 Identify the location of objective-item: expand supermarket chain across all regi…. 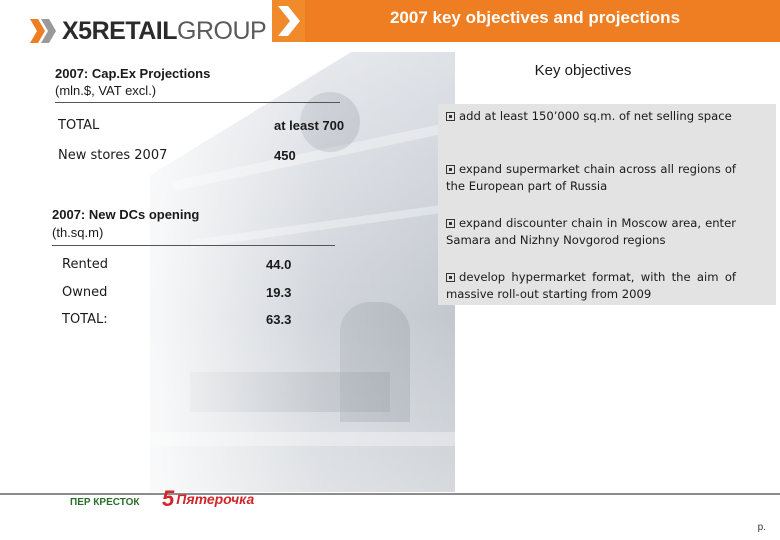
(591, 178).